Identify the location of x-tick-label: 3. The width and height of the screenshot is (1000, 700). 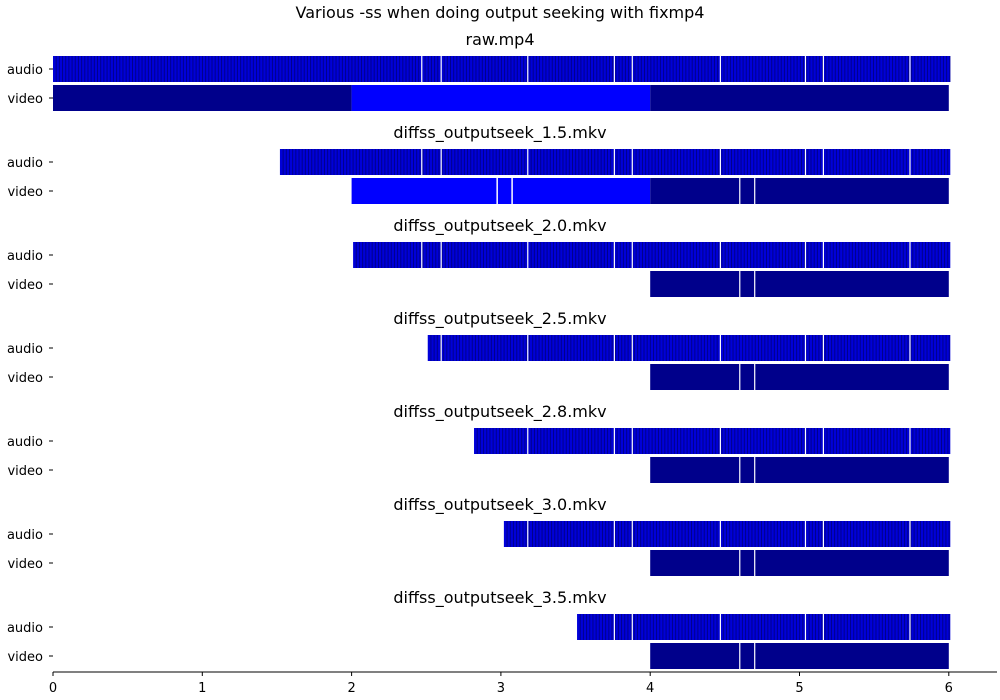
(501, 688).